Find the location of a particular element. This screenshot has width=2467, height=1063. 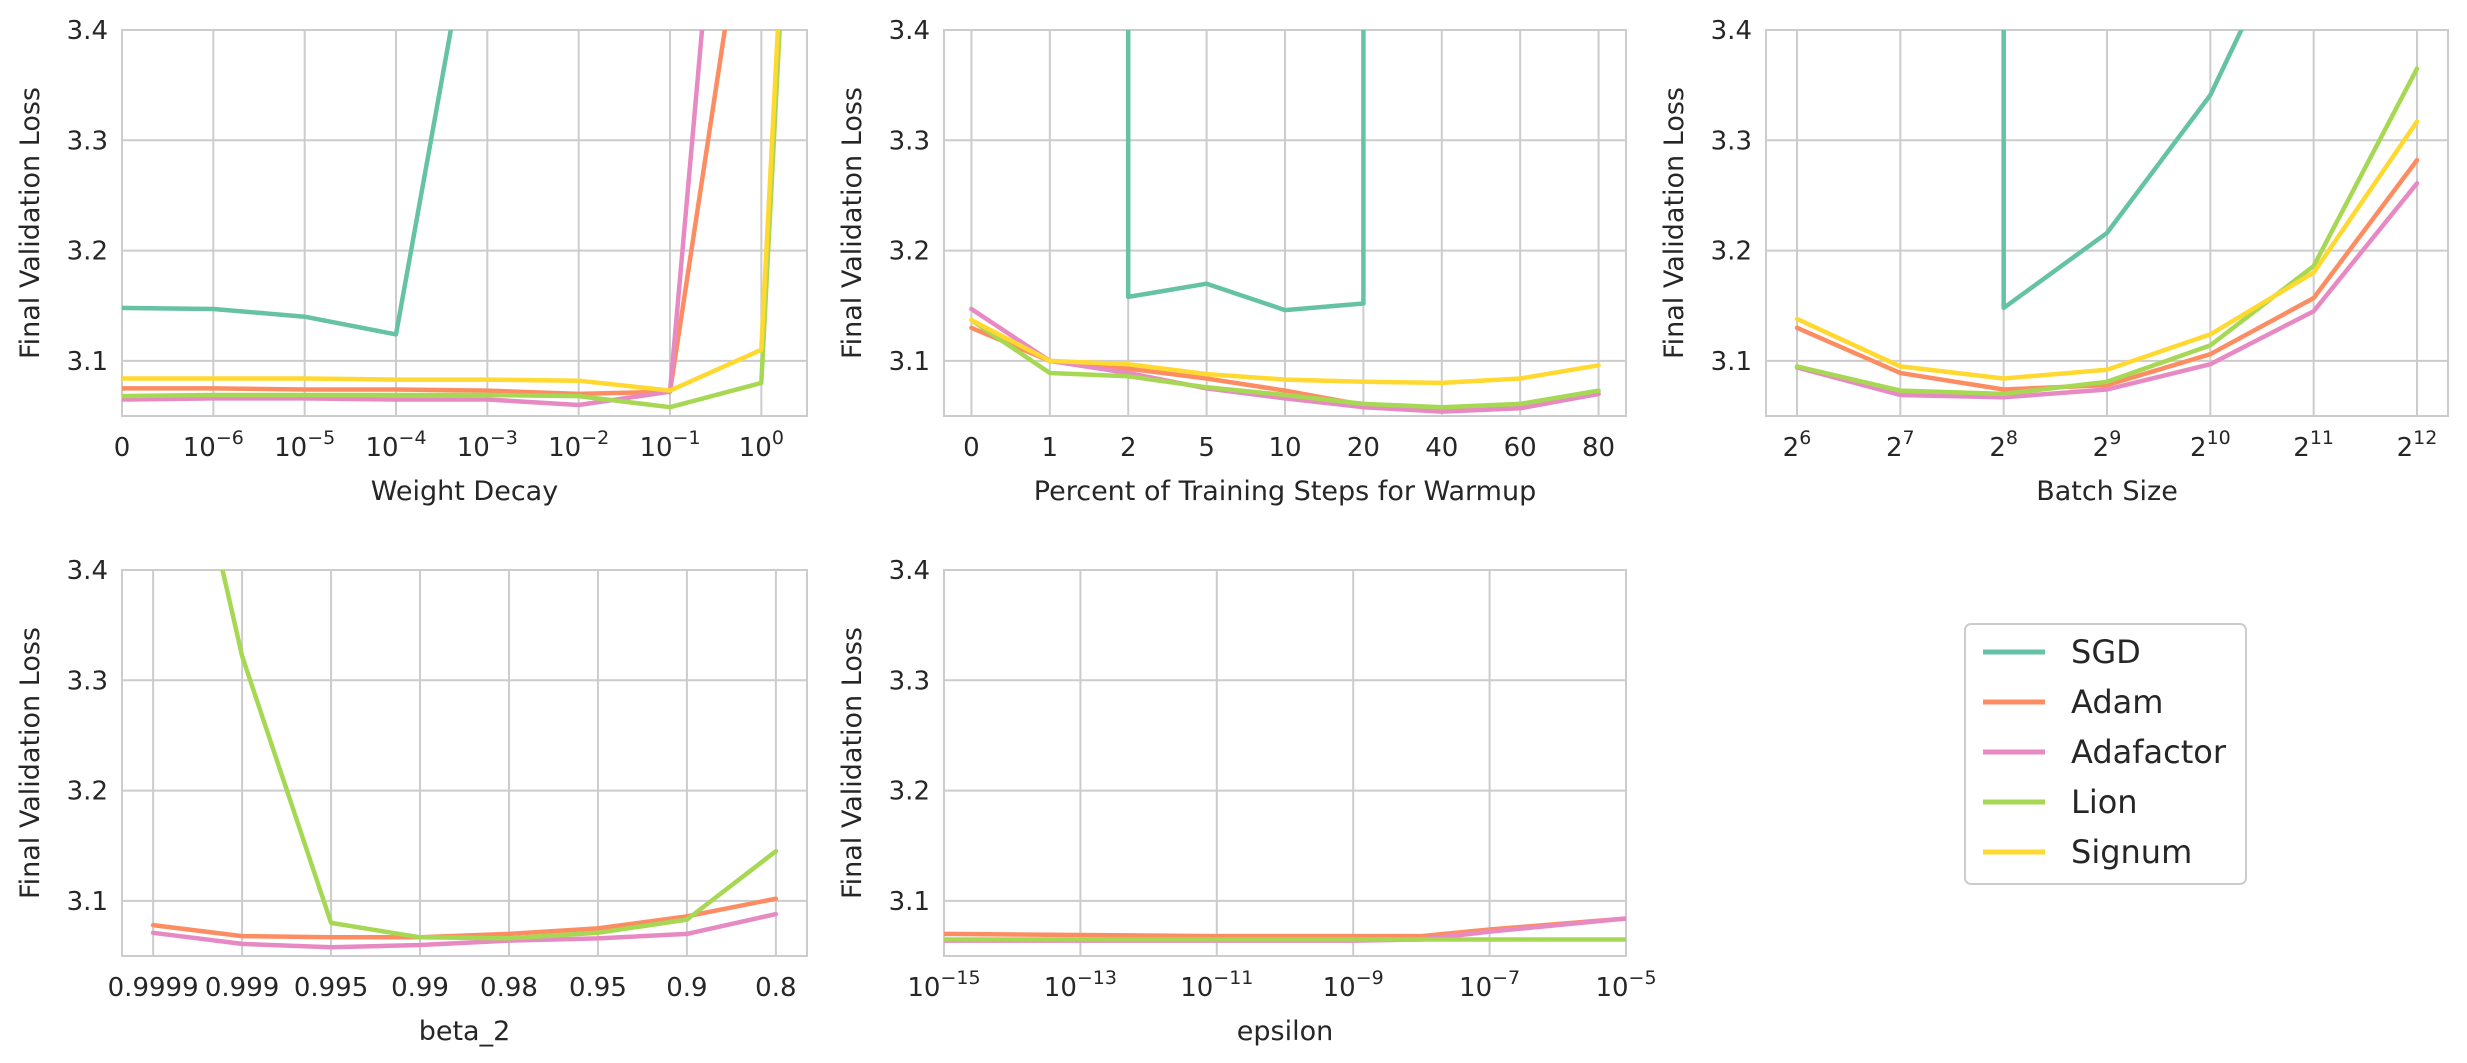

x-tick-label: 10 is located at coordinates (1284, 448).